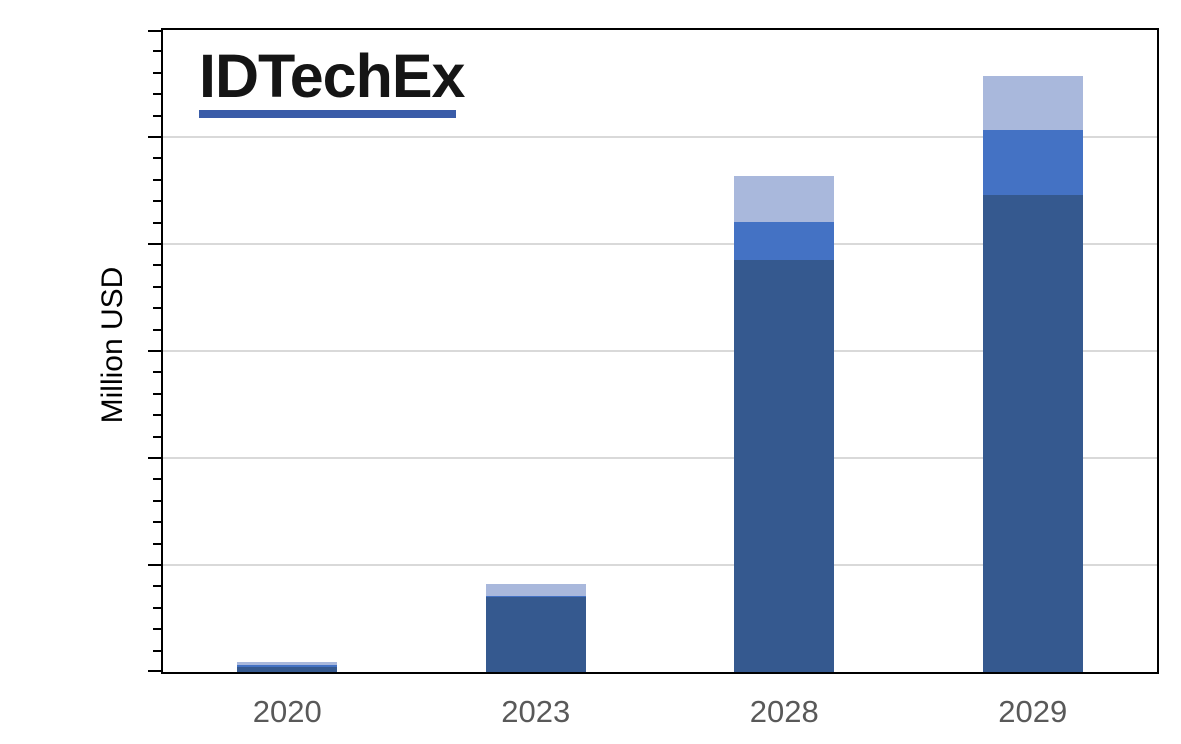 Image resolution: width=1181 pixels, height=744 pixels. I want to click on bar-2029, so click(1032, 374).